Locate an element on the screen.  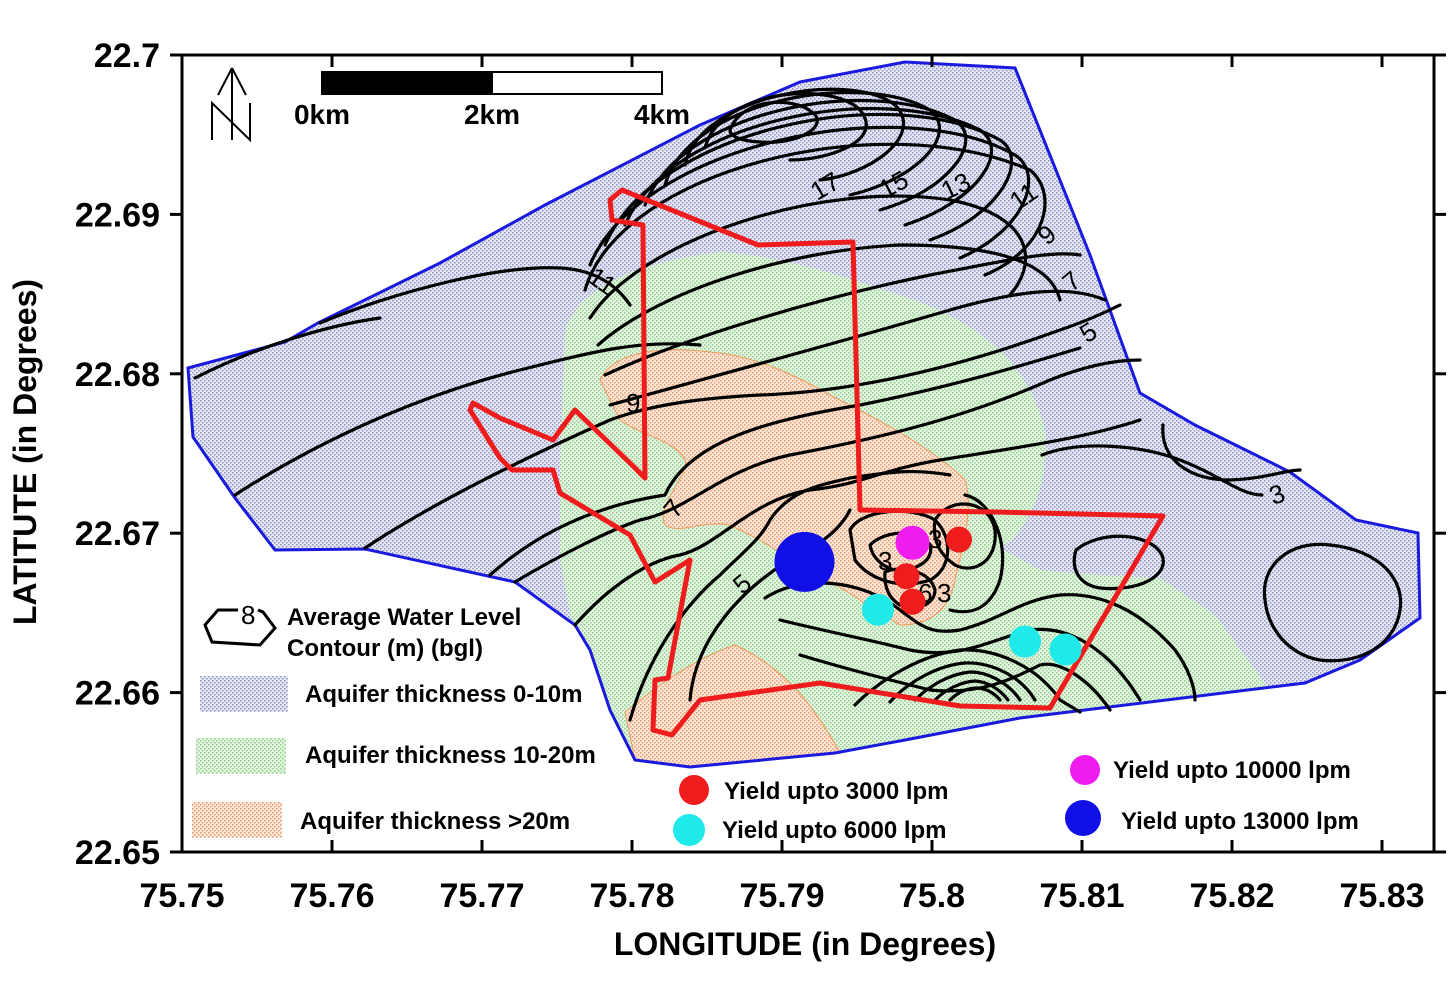
legend-contour-line2: Contour (m) (bgl) is located at coordinates (385, 648).